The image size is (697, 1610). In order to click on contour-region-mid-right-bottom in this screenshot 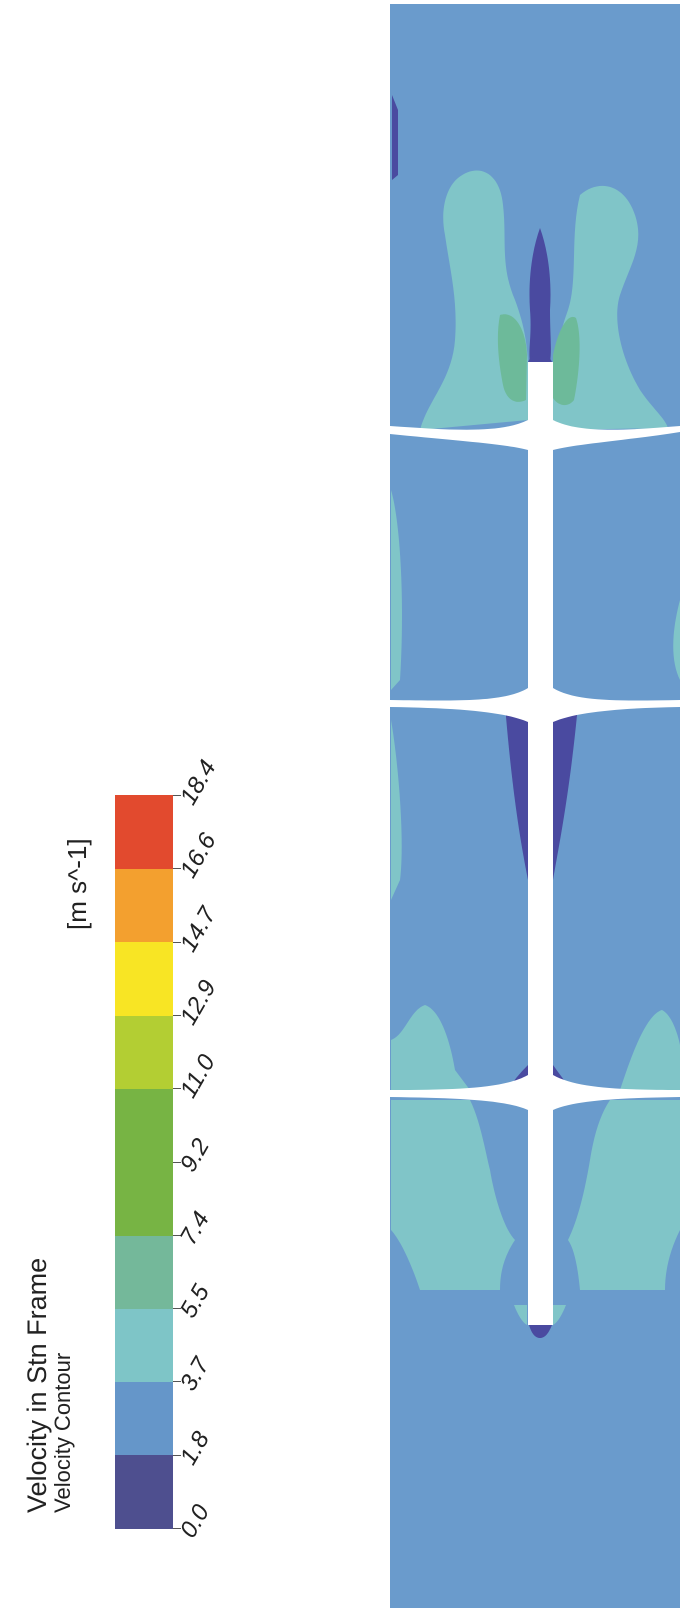, I will do `click(624, 1195)`.